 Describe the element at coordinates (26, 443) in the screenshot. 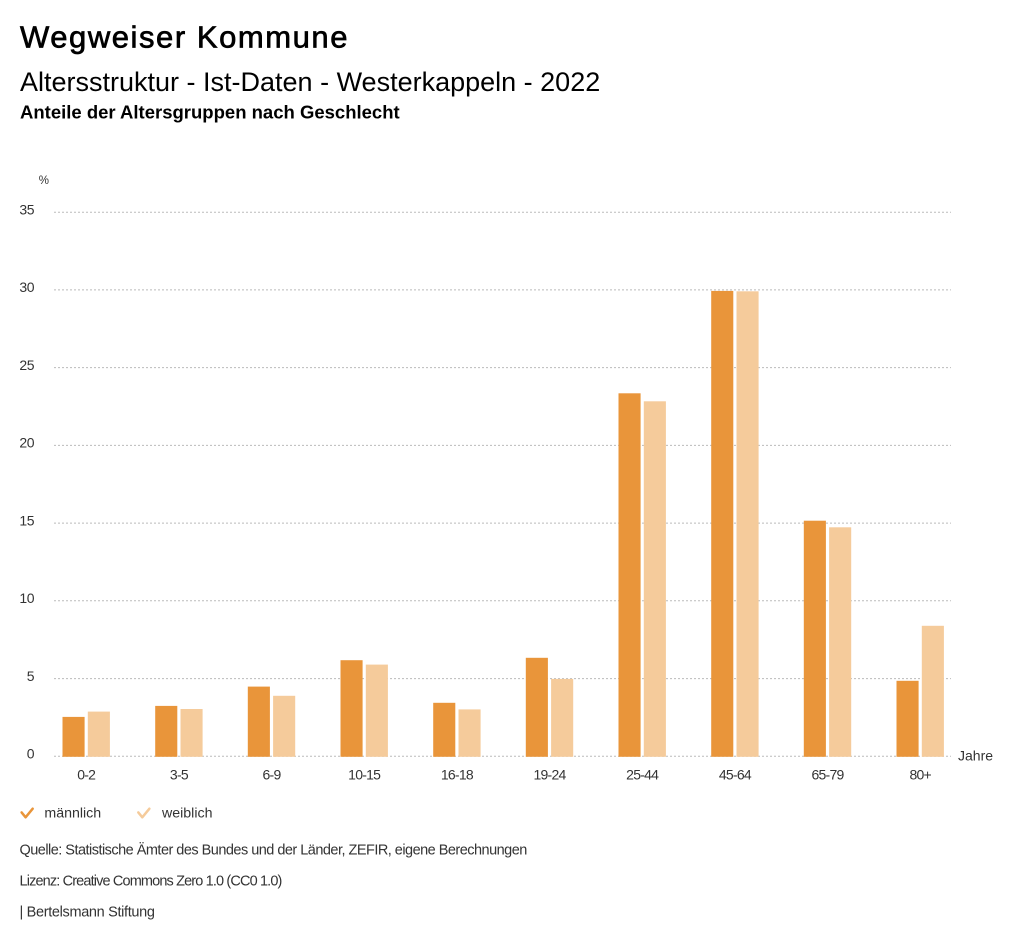

I see `svg-text: 20` at that location.